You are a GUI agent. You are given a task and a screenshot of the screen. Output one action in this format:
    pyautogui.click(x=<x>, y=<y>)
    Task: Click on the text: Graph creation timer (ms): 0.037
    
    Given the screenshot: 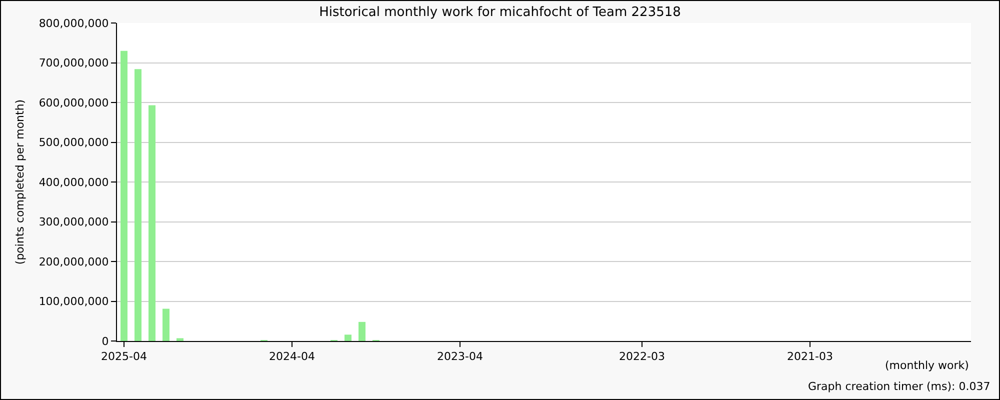 What is the action you would take?
    pyautogui.click(x=899, y=386)
    